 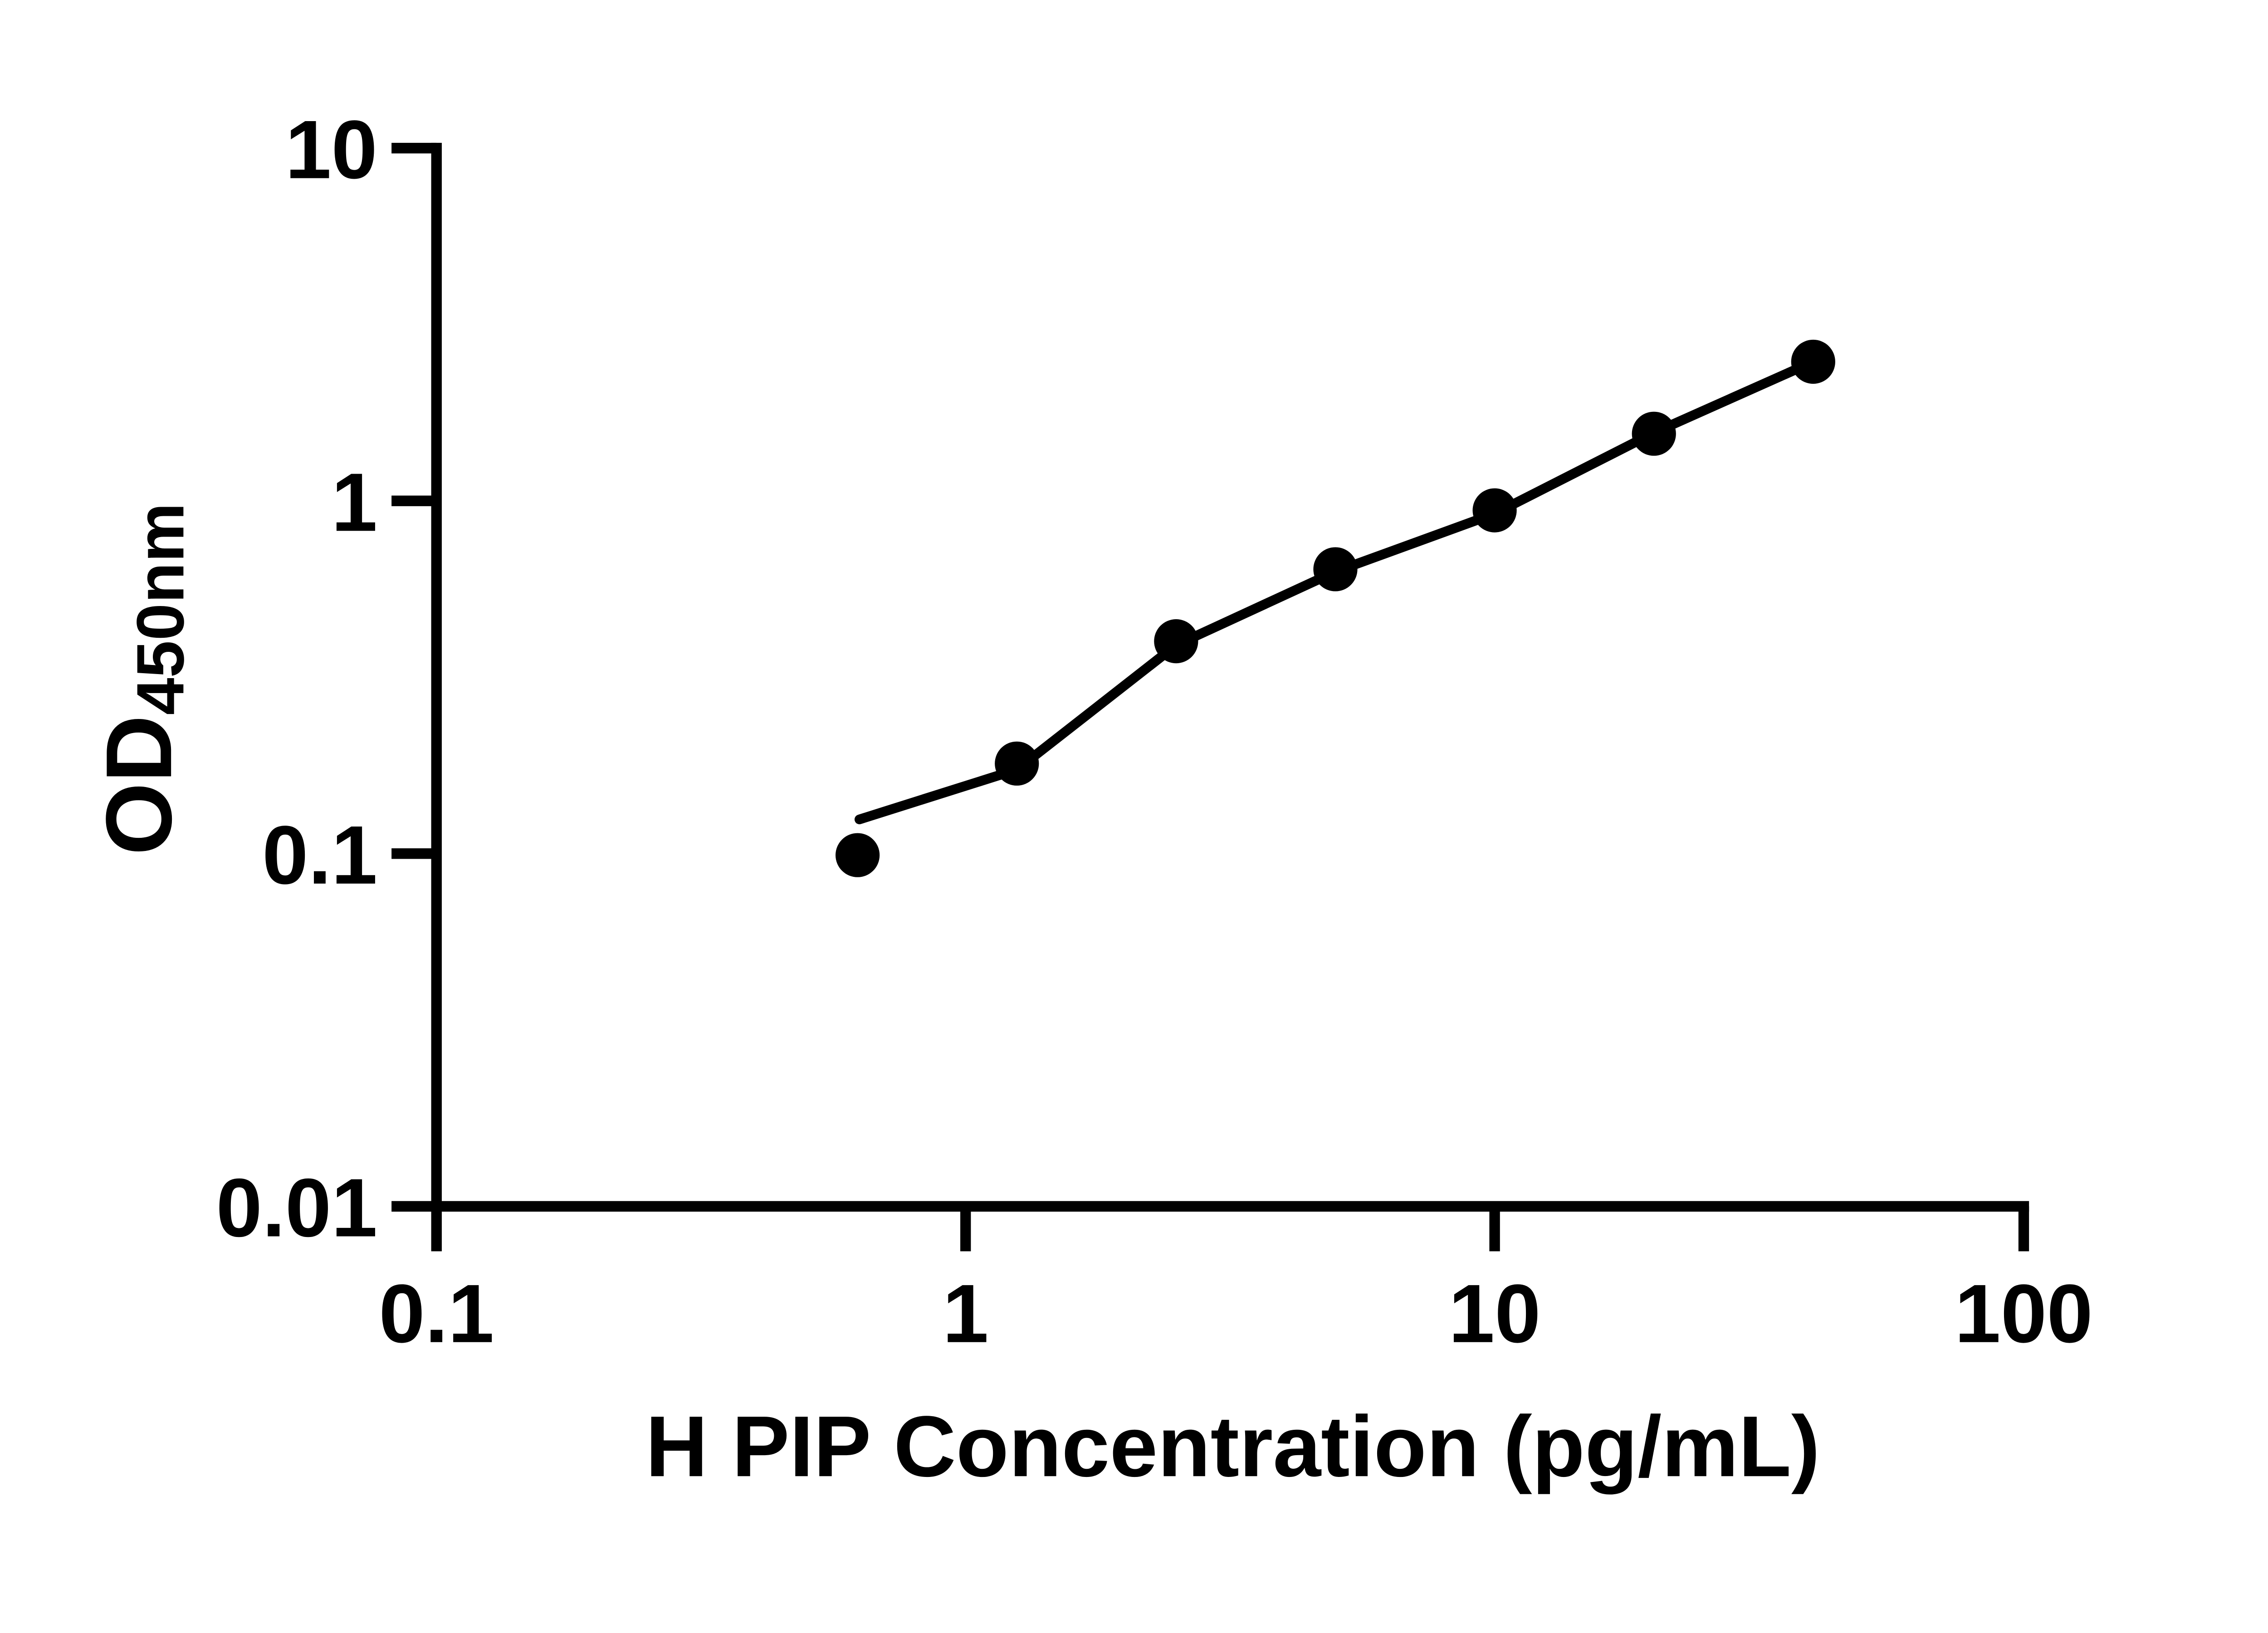 I want to click on x-tick-label: 10, so click(x=1494, y=1313).